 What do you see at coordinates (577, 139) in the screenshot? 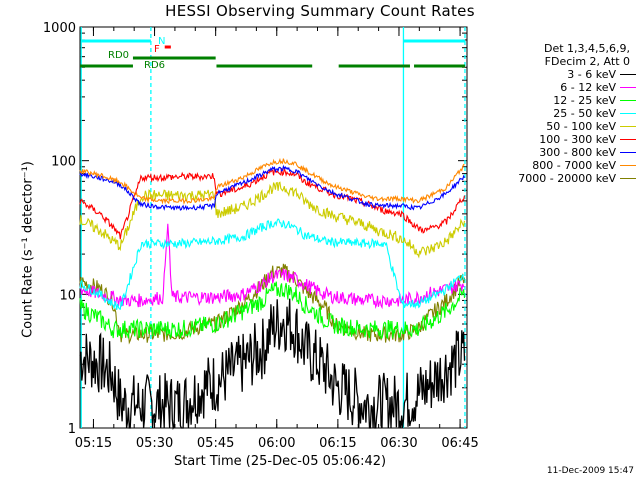
I see `legend-entry-label: 100 - 300 keV` at bounding box center [577, 139].